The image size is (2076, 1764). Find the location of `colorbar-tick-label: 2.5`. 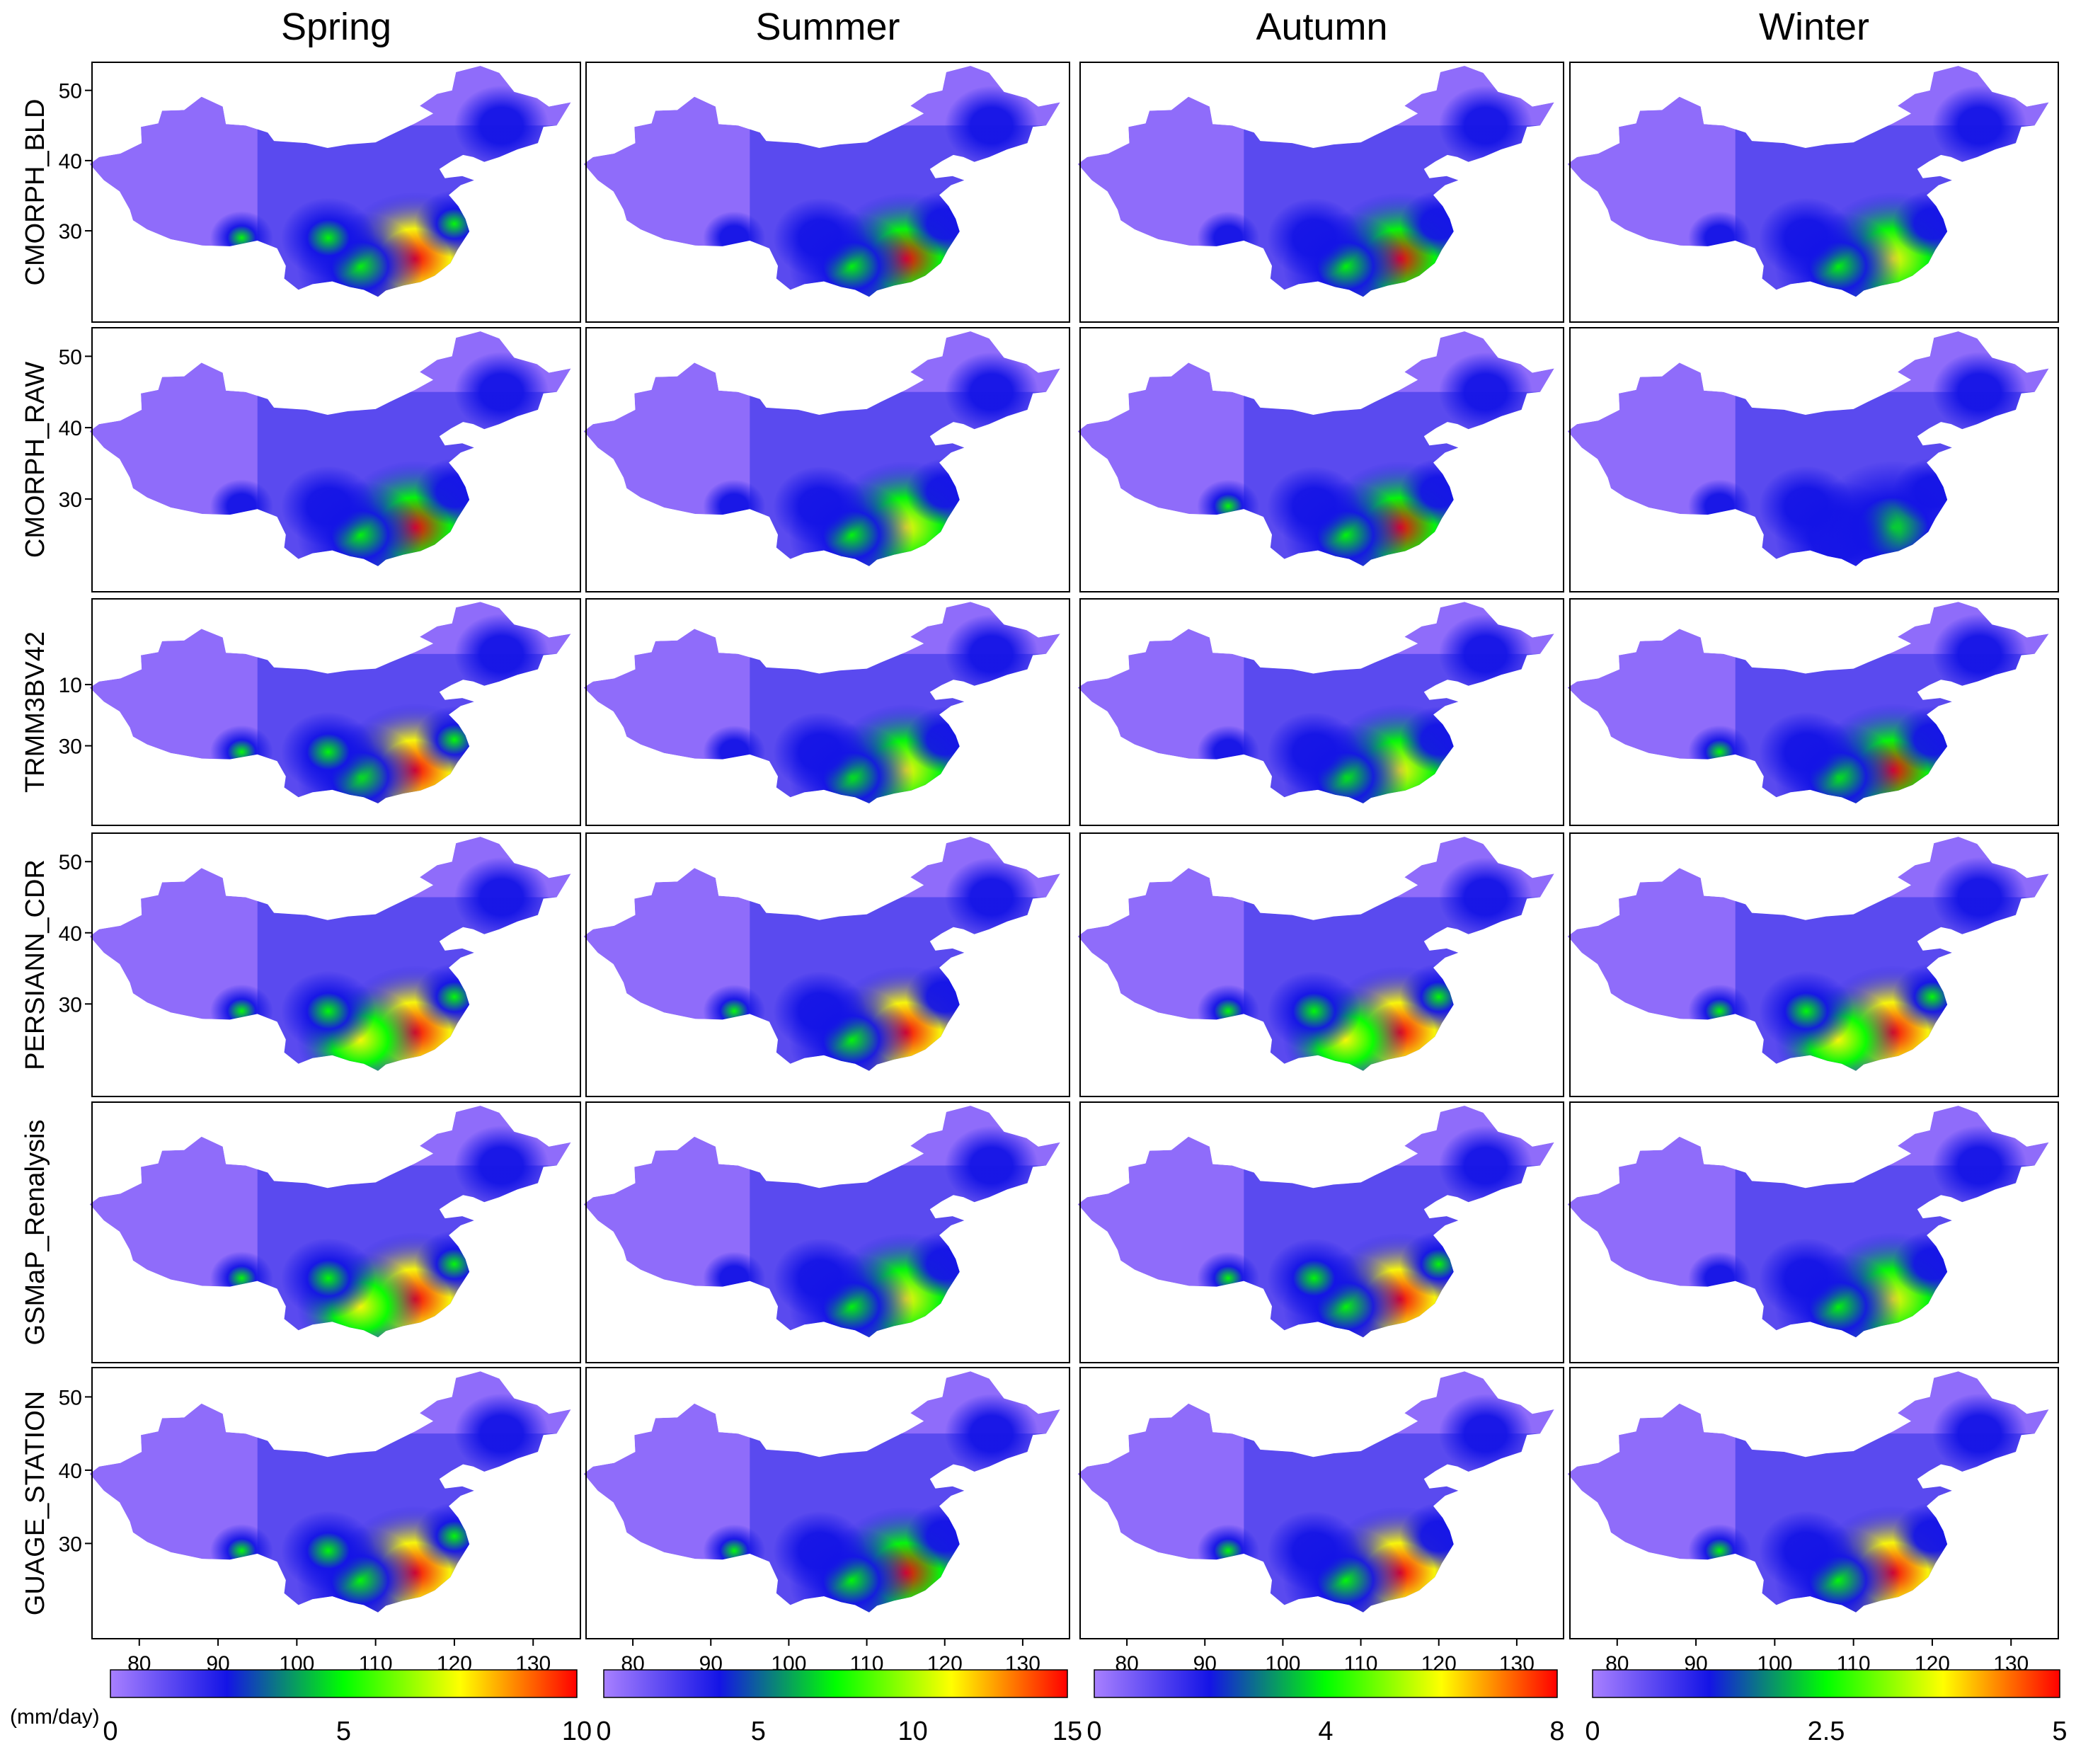

colorbar-tick-label: 2.5 is located at coordinates (1826, 1731).